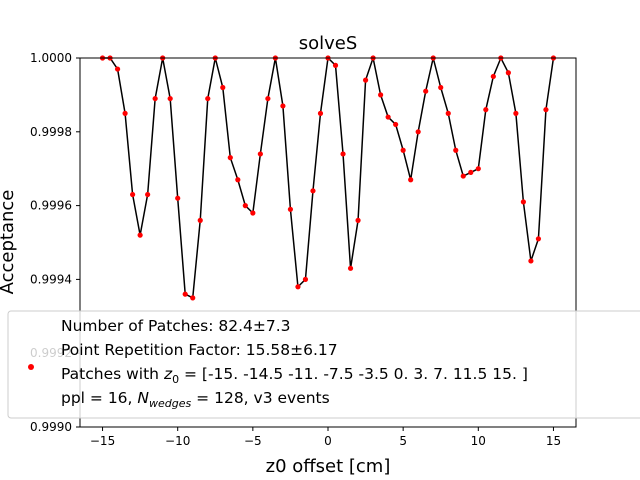 This screenshot has width=640, height=480. Describe the element at coordinates (177, 441) in the screenshot. I see `x-tick-label: −10` at that location.